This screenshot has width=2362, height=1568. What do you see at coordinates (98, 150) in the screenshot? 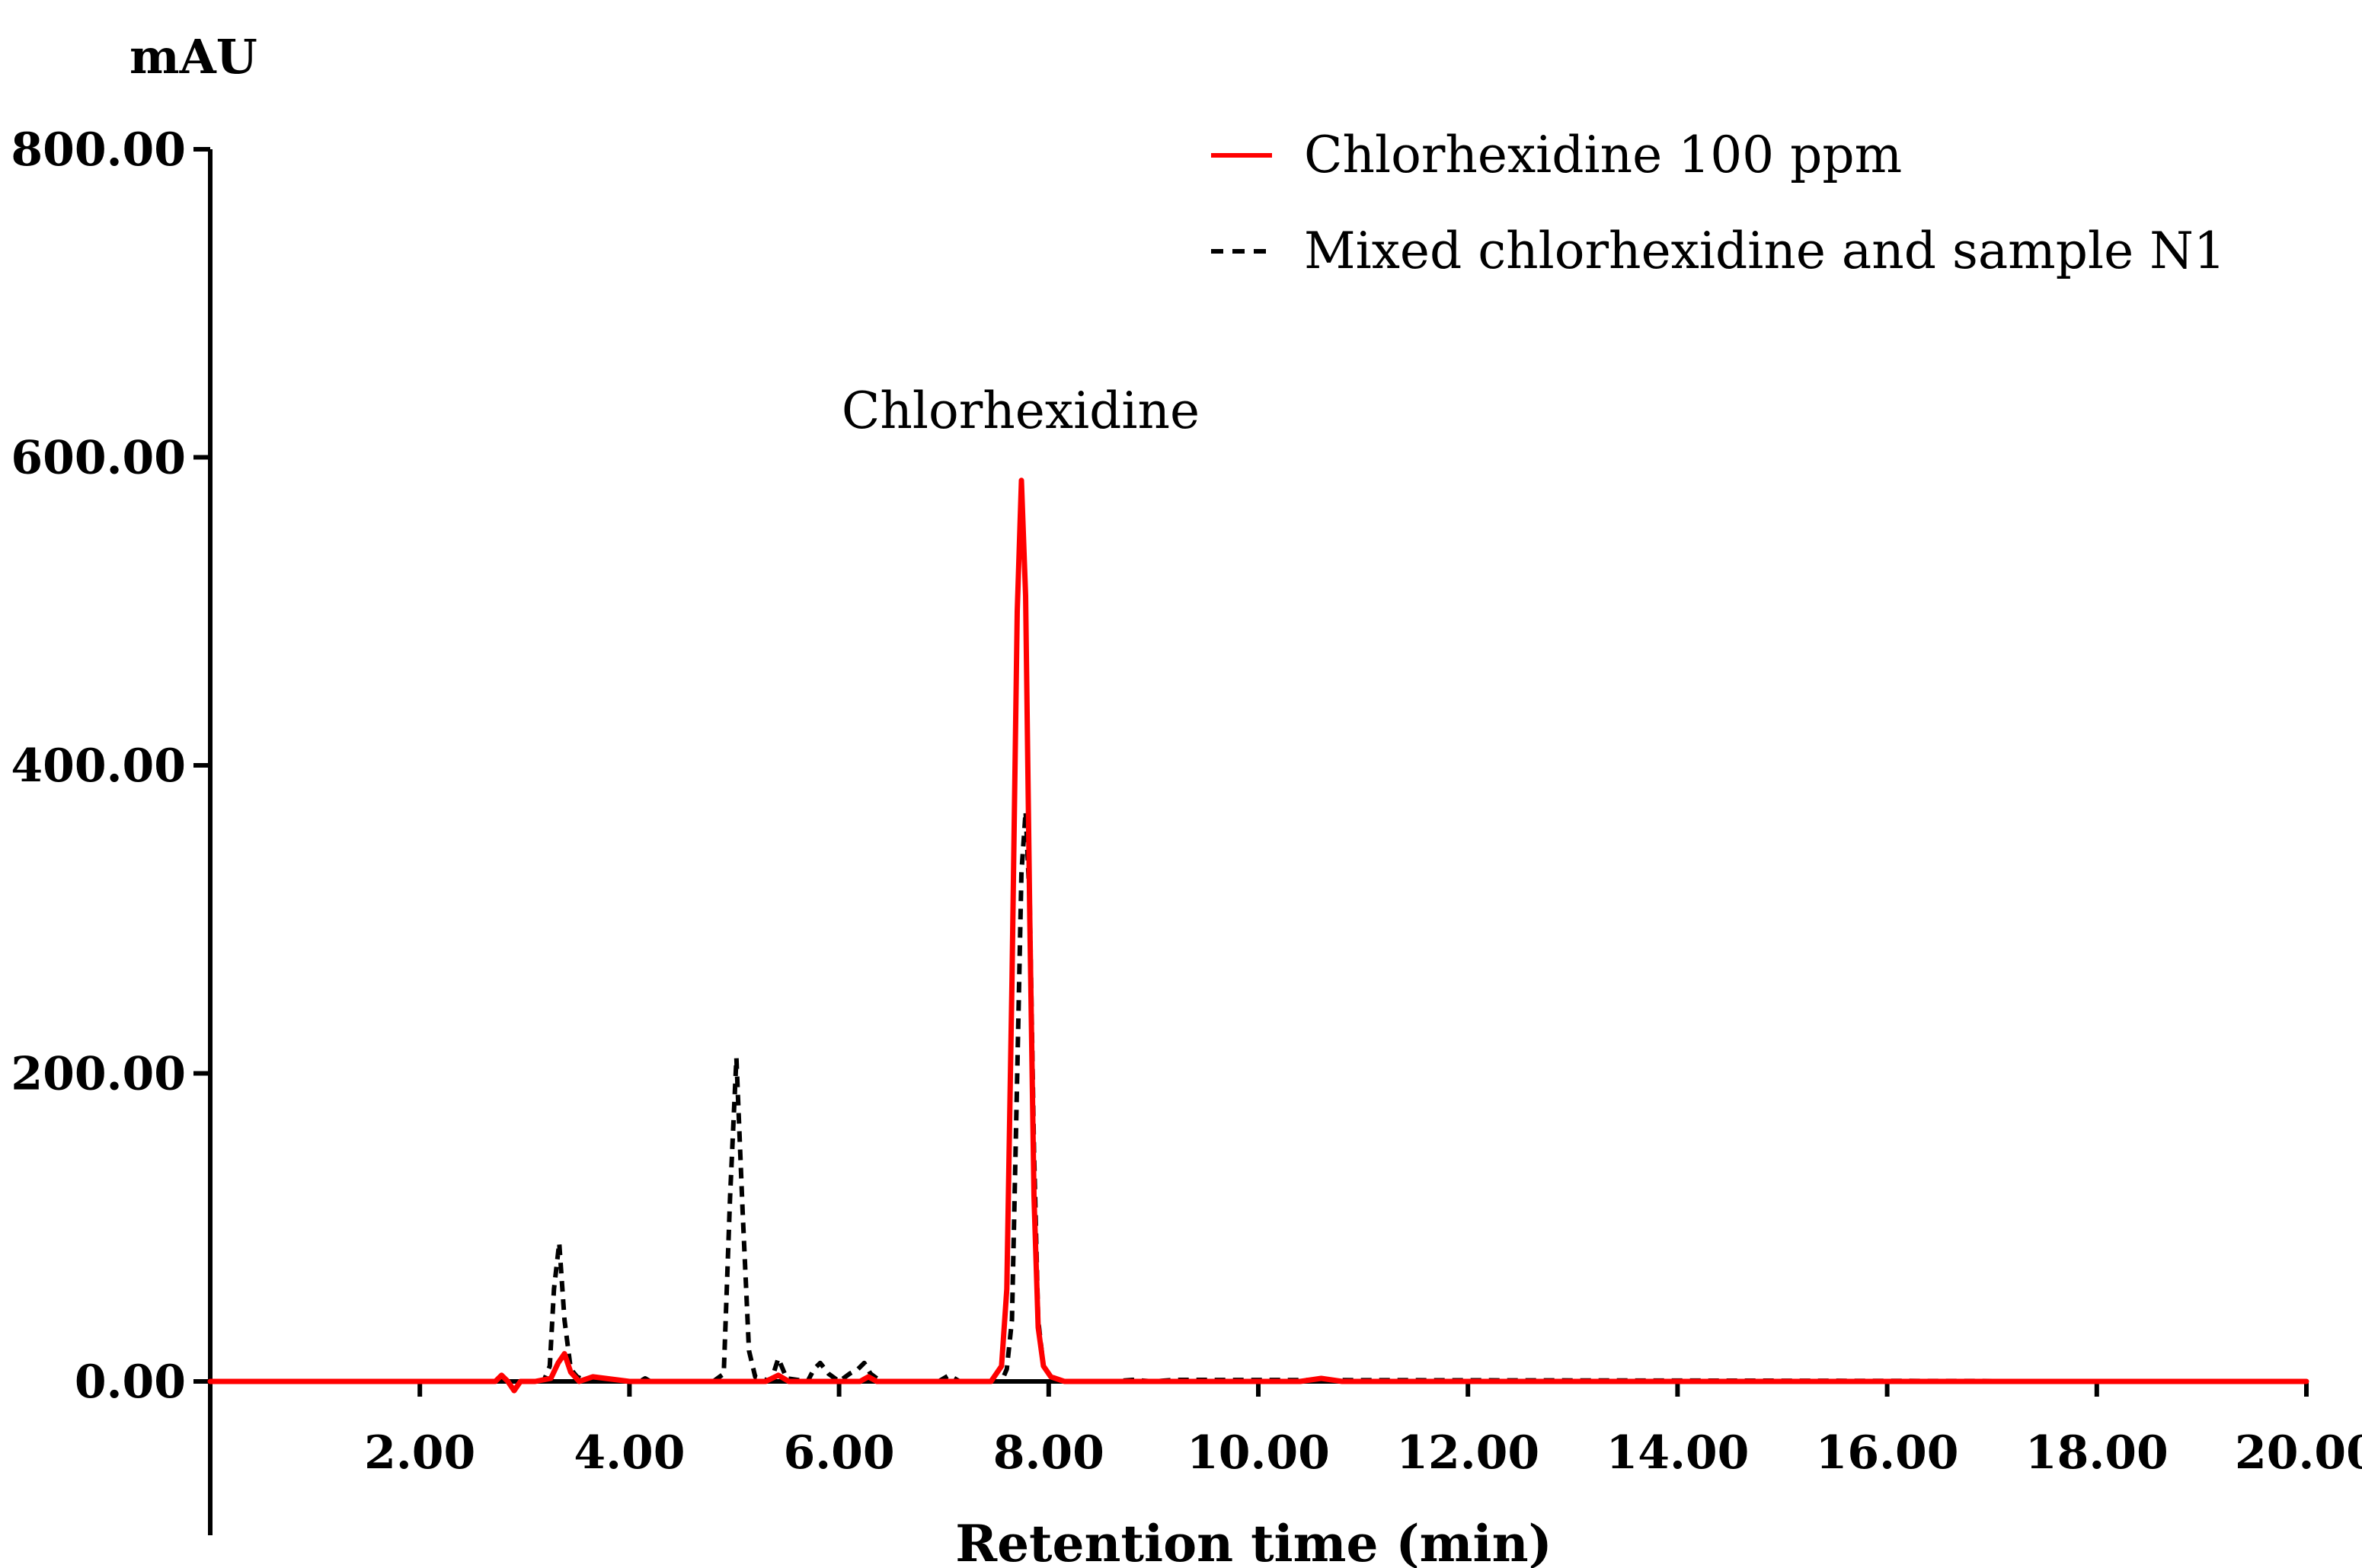
I see `y-tick-label: 800.00` at bounding box center [98, 150].